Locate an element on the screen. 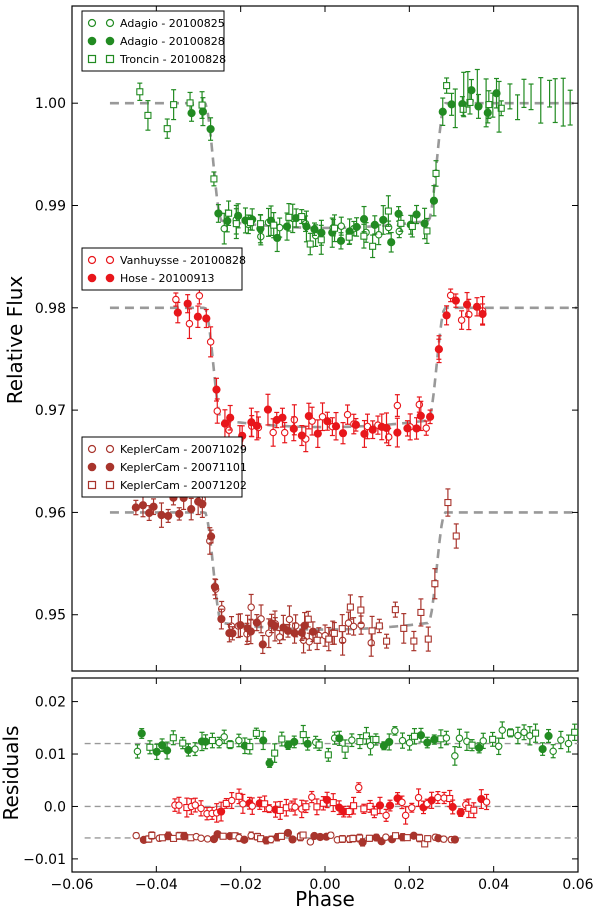  point-5-15-marker is located at coordinates (308, 416).